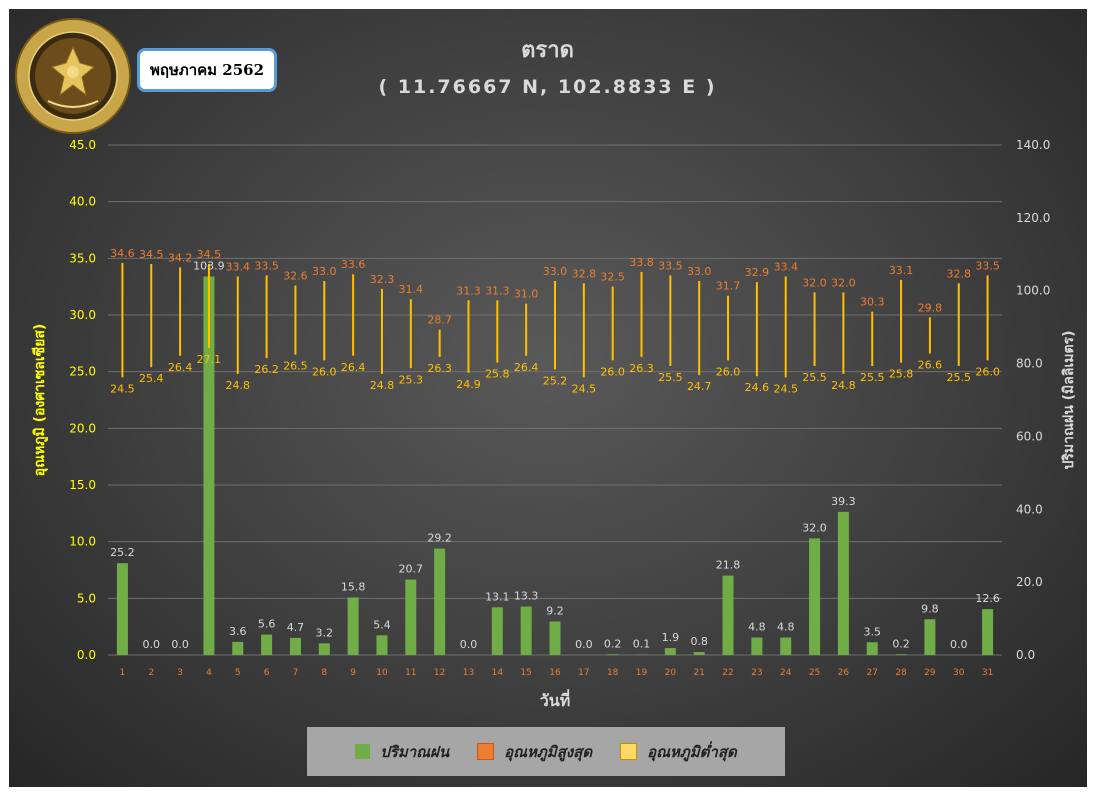 The image size is (1095, 799). What do you see at coordinates (756, 673) in the screenshot?
I see `x-tick-label: 23` at bounding box center [756, 673].